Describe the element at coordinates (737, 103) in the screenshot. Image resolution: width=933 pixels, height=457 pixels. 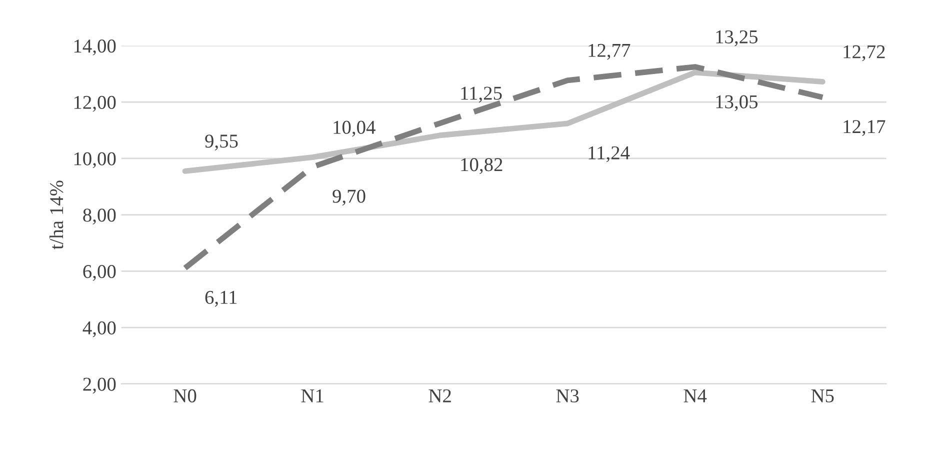
I see `data-label: 13,05` at that location.